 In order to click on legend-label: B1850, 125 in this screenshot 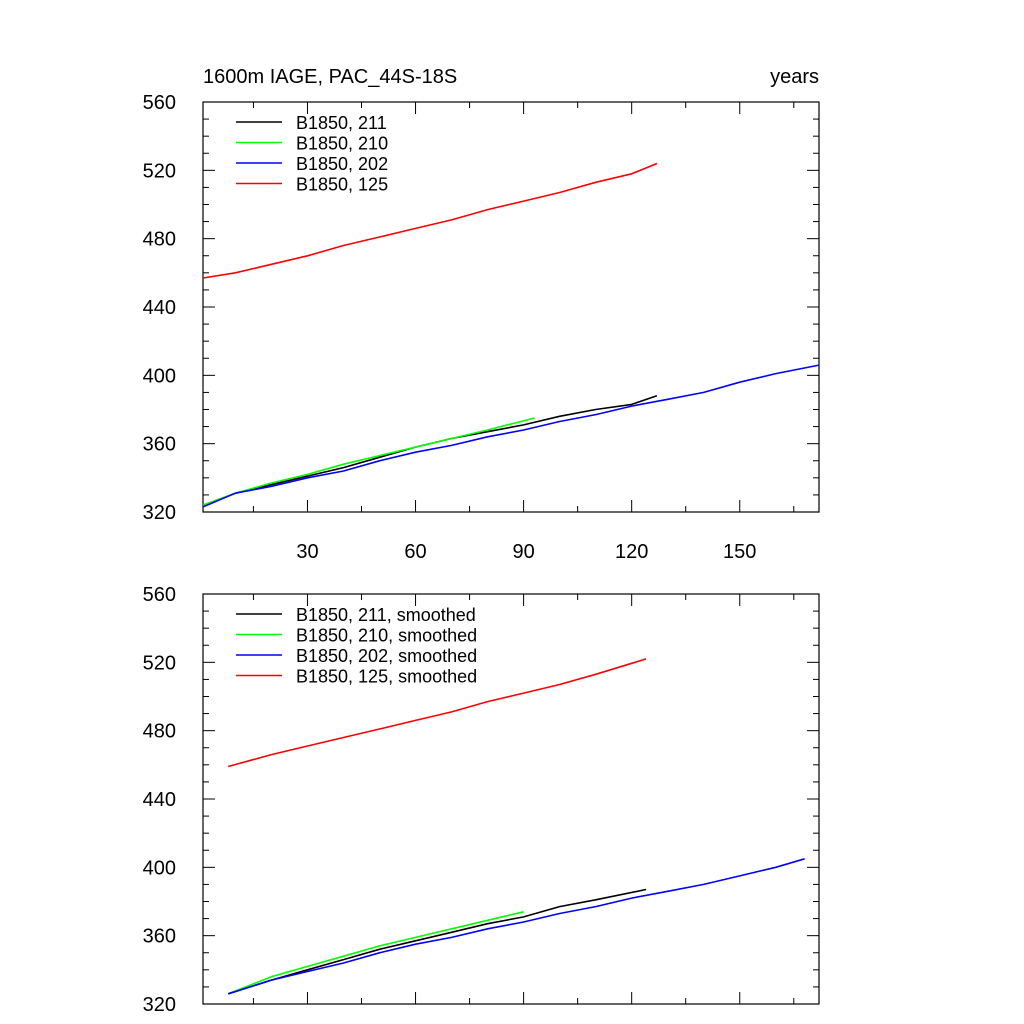, I will do `click(342, 185)`.